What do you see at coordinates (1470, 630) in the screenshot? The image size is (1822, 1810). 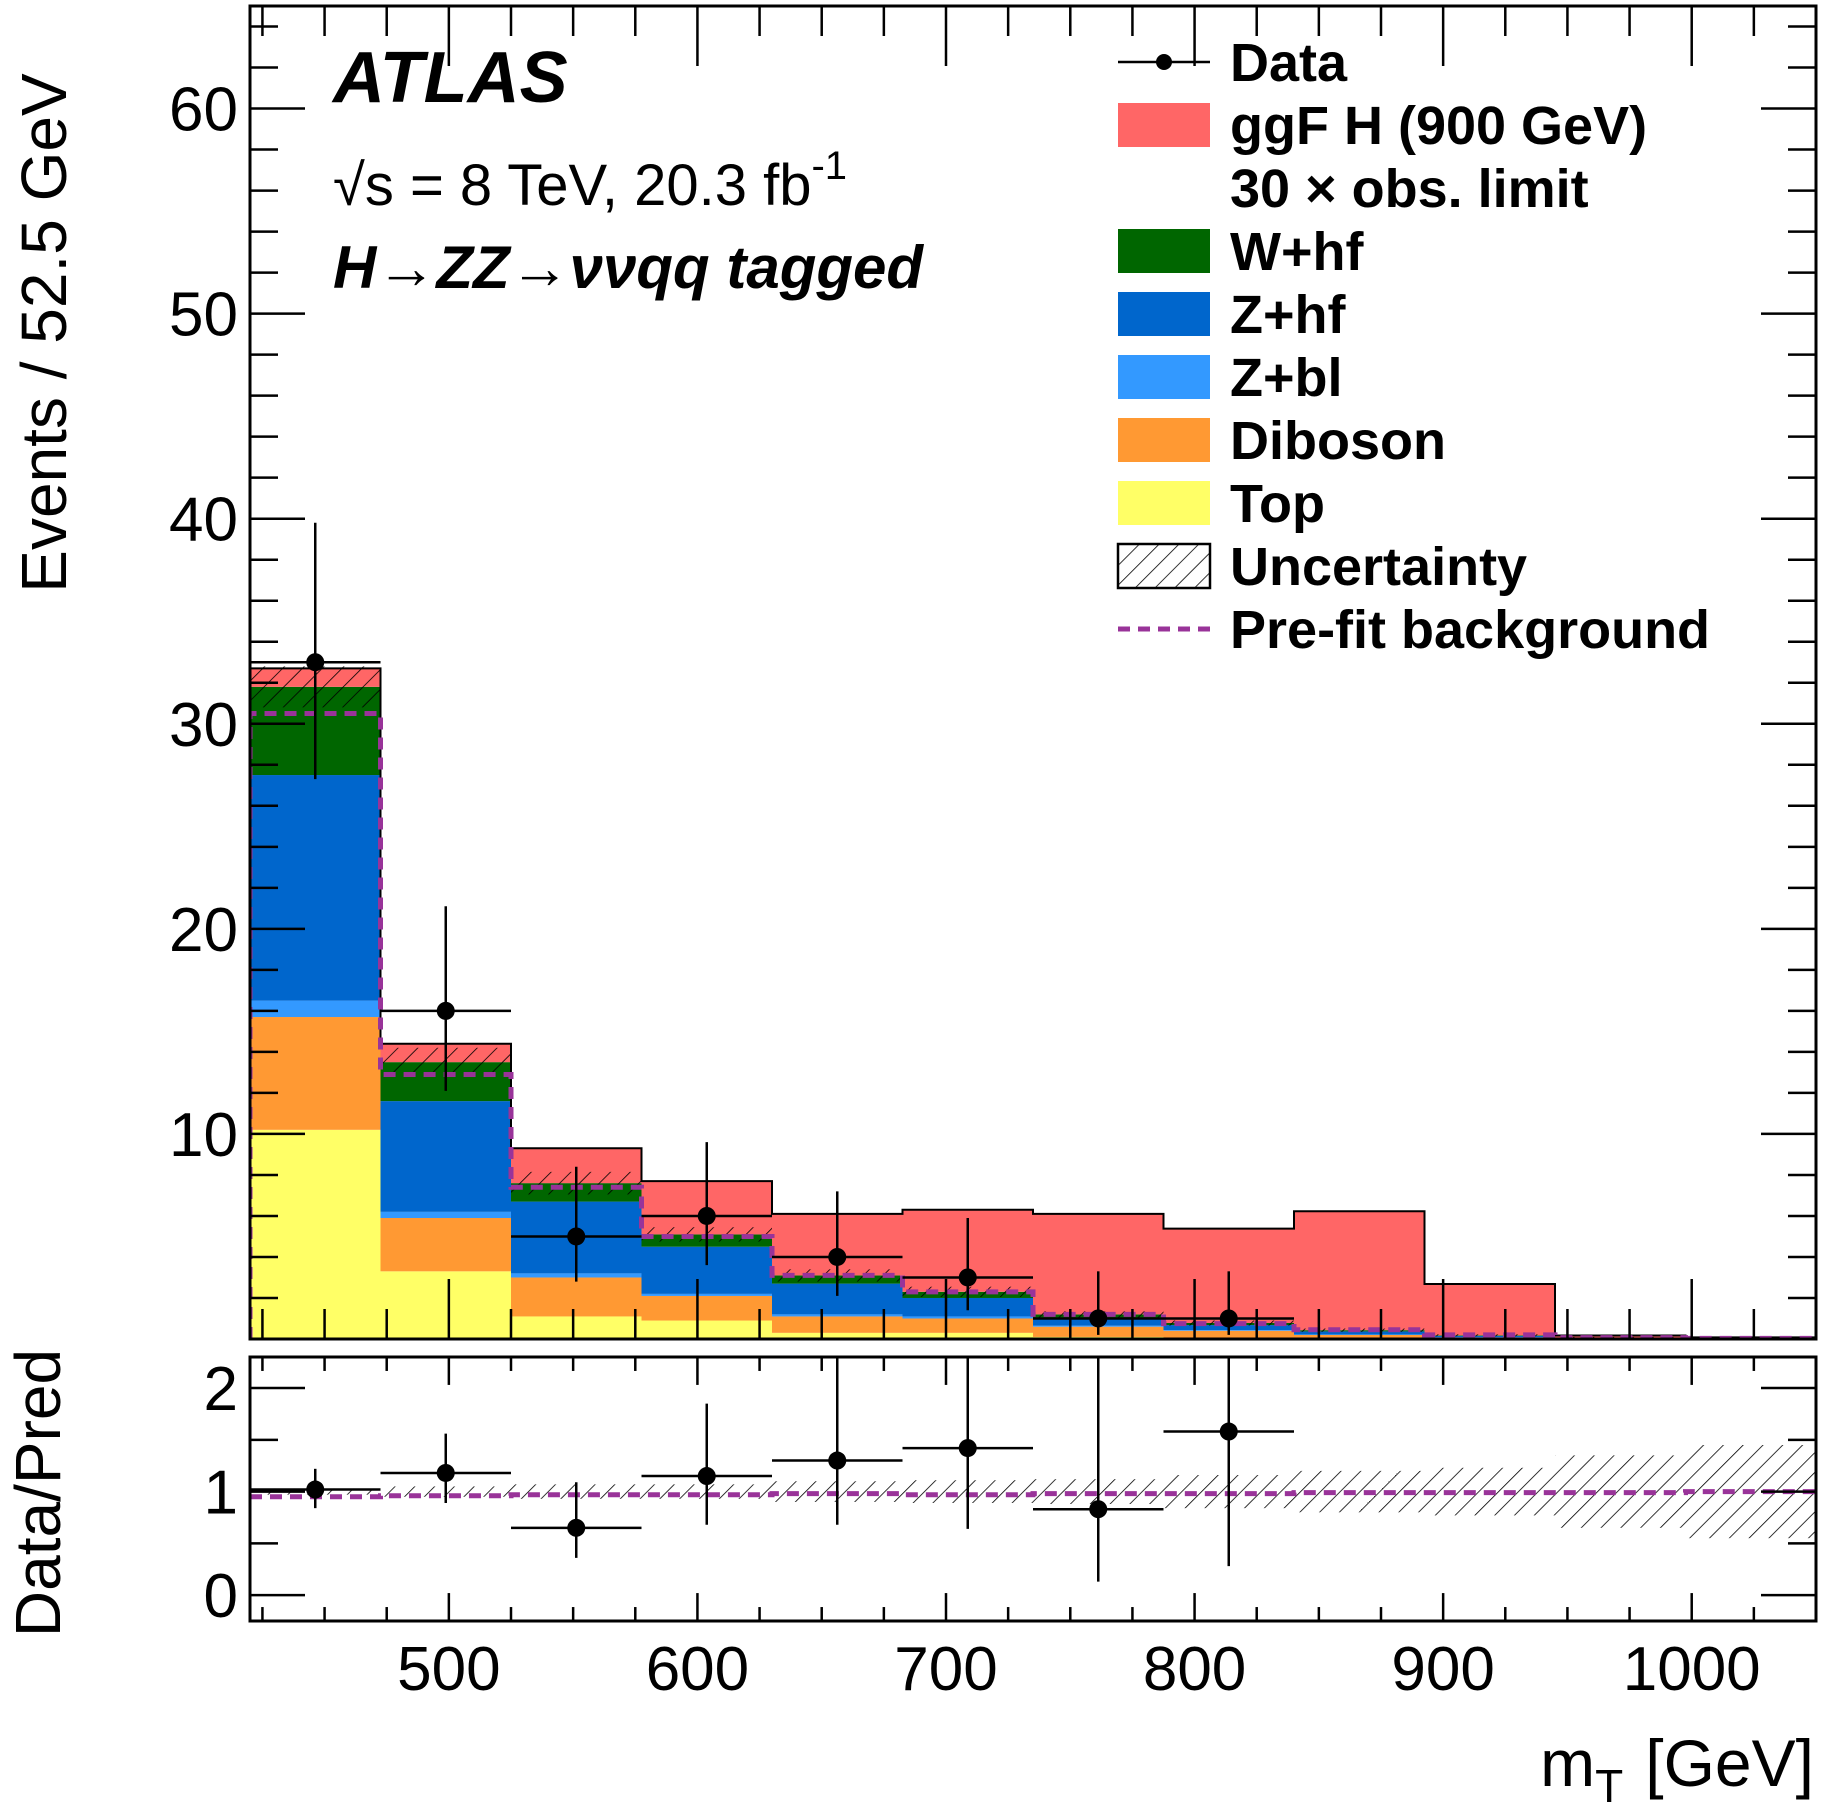 I see `legend-label-8: Pre-fit background` at bounding box center [1470, 630].